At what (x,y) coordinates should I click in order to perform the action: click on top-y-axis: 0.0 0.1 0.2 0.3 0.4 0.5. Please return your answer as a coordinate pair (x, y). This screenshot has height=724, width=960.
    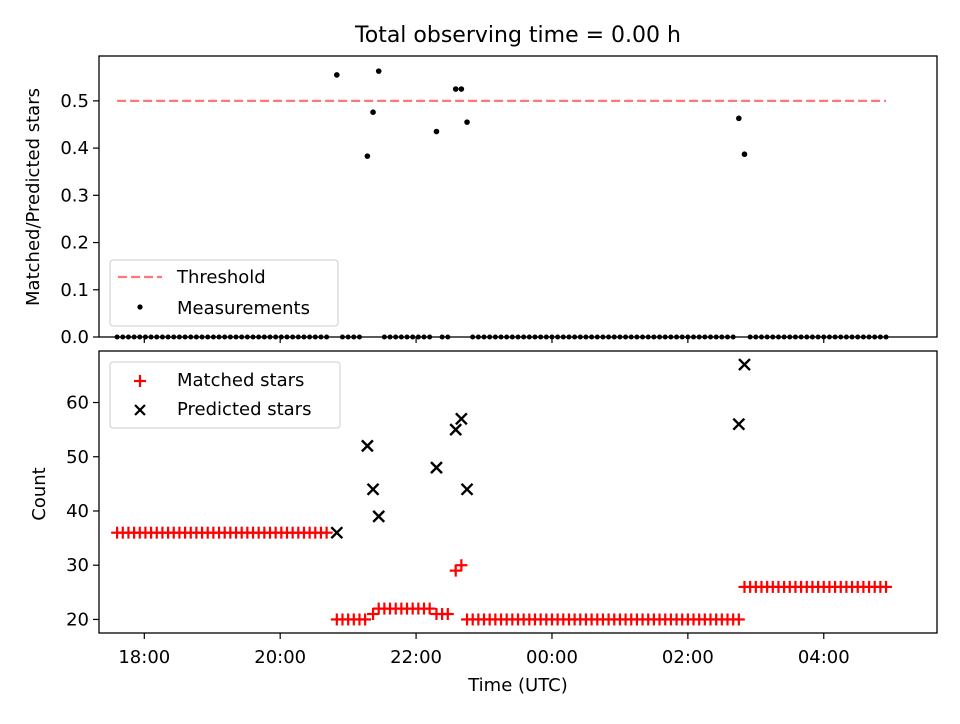
    Looking at the image, I should click on (79, 219).